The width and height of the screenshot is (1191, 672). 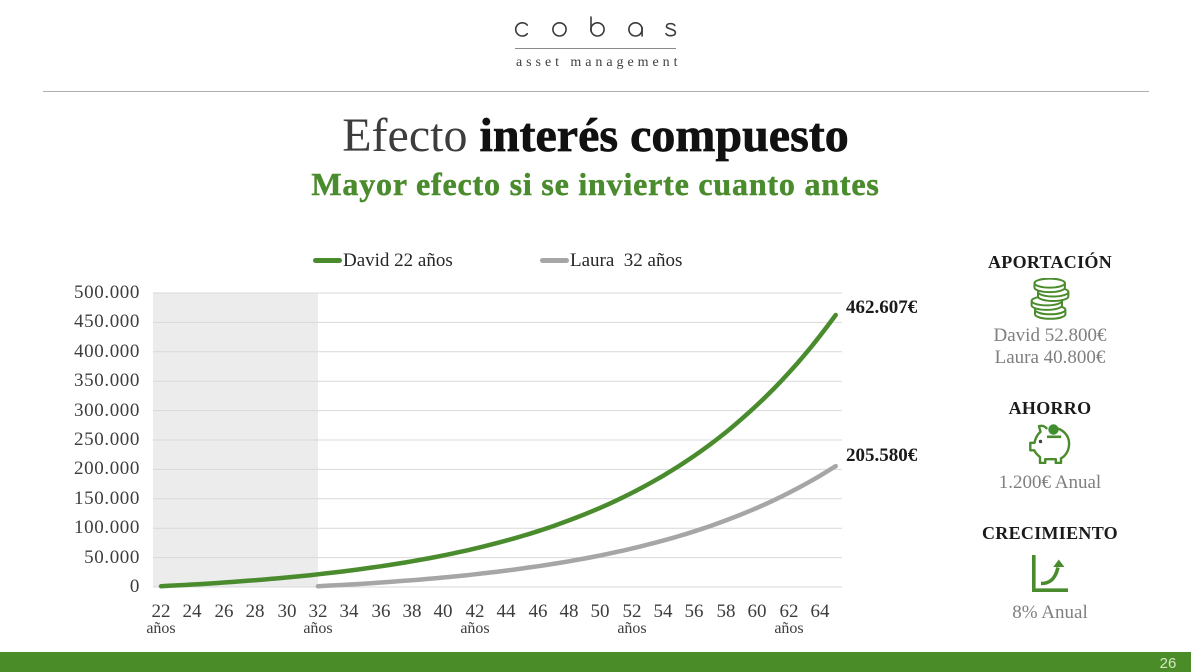 I want to click on svg-text: 26, so click(x=1168, y=663).